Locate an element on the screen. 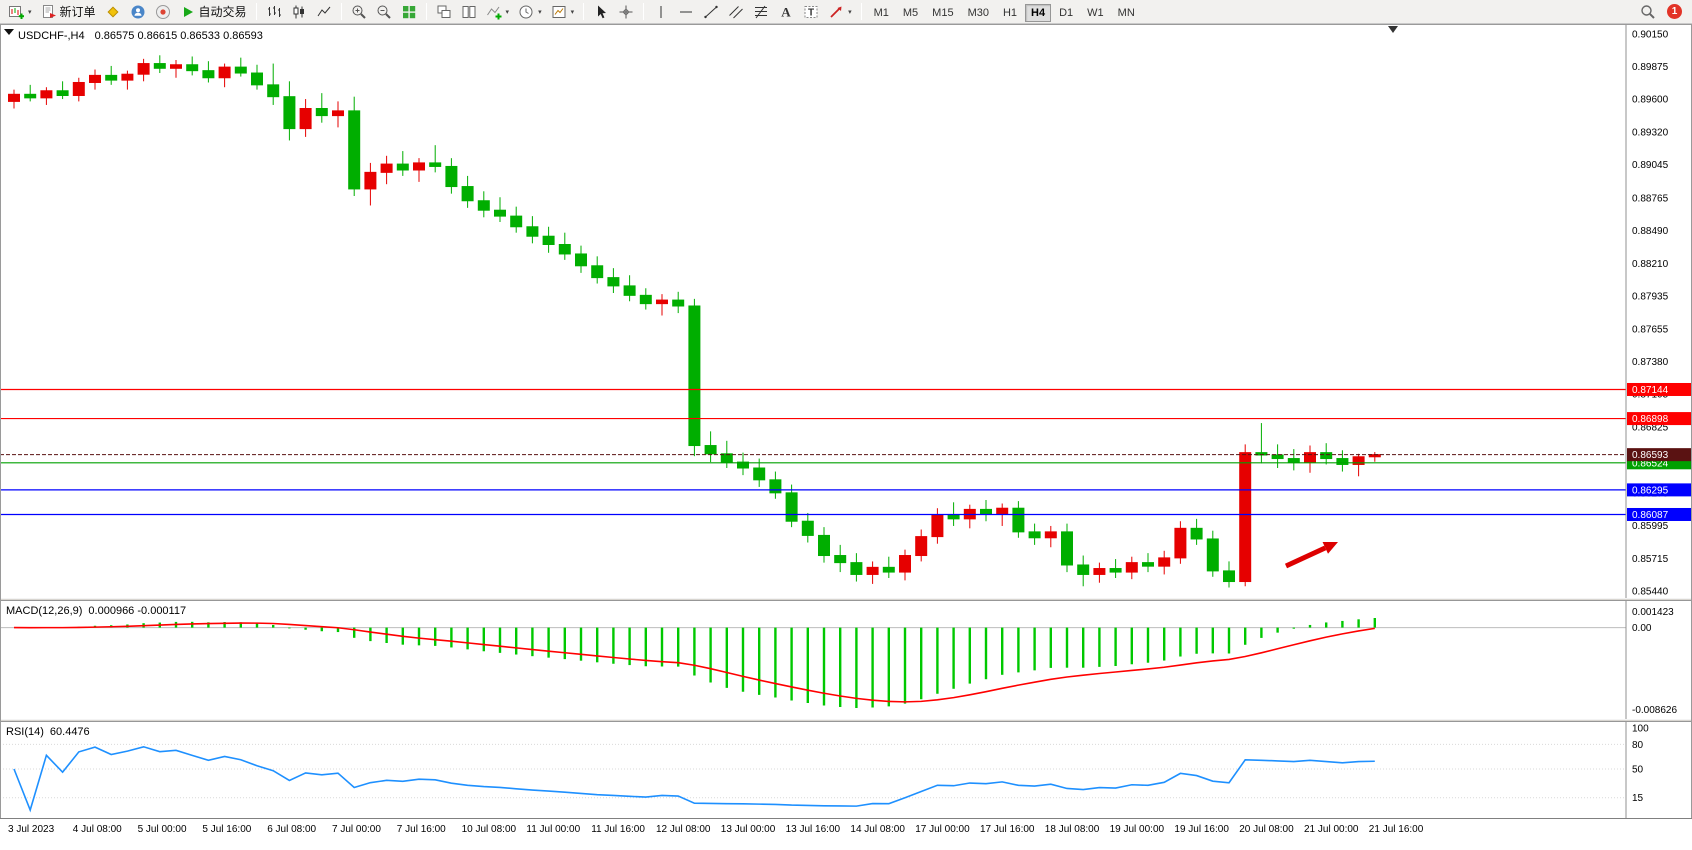 The image size is (1692, 850). channel-button is located at coordinates (736, 11).